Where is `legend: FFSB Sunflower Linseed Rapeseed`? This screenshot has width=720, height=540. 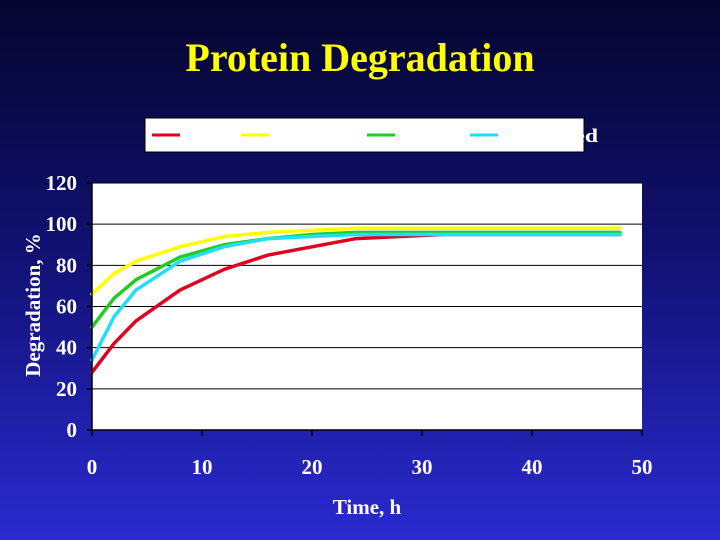
legend: FFSB Sunflower Linseed Rapeseed is located at coordinates (371, 135).